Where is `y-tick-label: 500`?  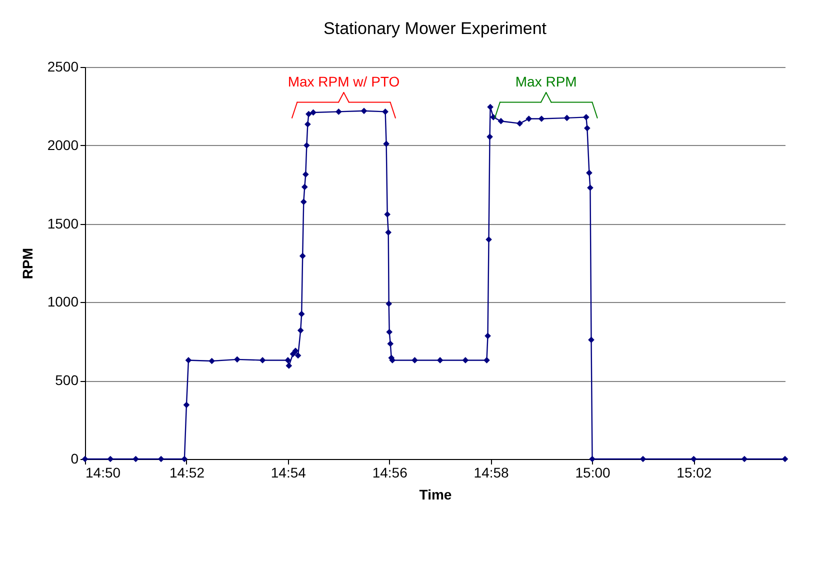
y-tick-label: 500 is located at coordinates (67, 380).